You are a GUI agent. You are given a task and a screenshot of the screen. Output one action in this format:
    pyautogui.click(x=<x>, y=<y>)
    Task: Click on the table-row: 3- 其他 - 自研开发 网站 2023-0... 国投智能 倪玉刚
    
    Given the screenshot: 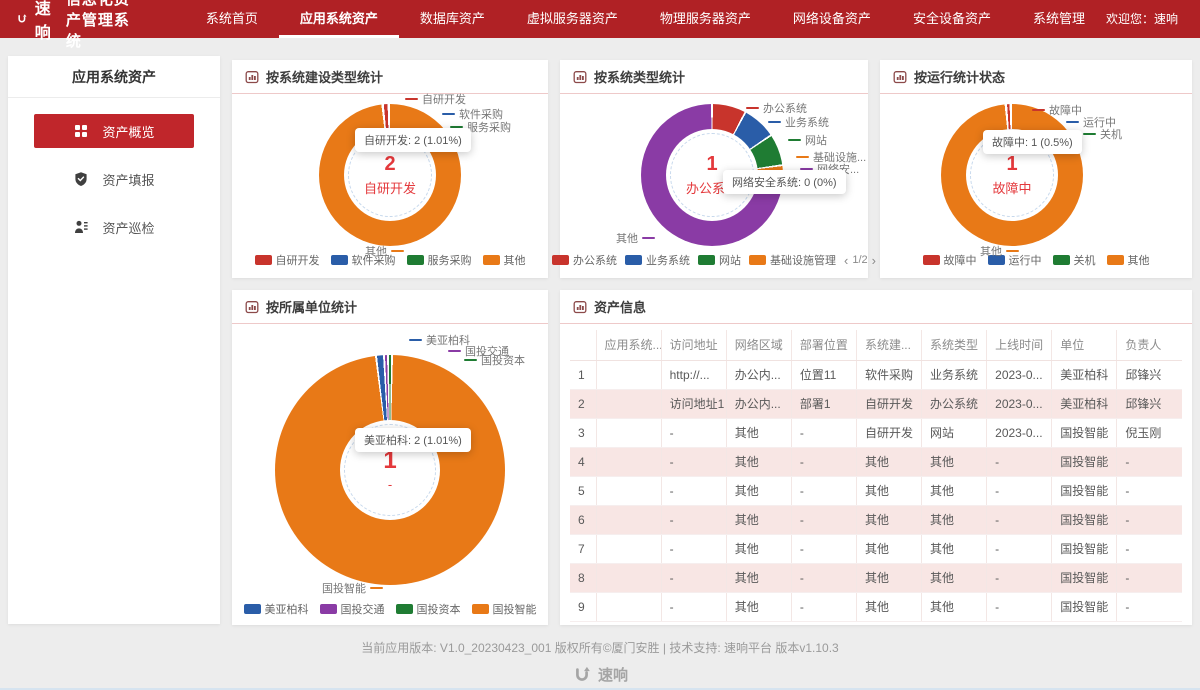 What is the action you would take?
    pyautogui.click(x=876, y=433)
    